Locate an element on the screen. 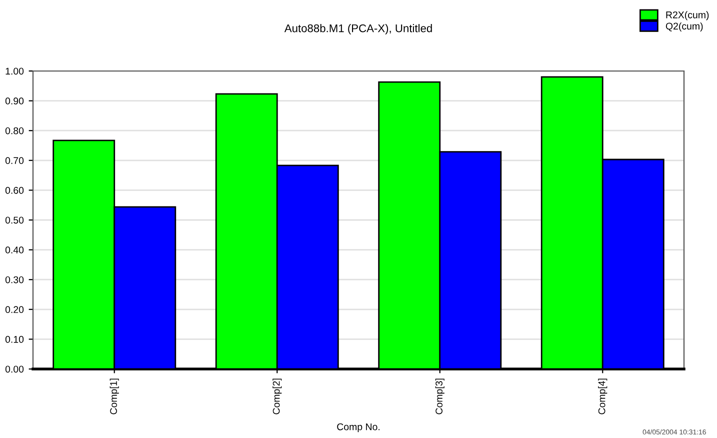 This screenshot has width=717, height=438. x-tick-label: Comp[4] is located at coordinates (603, 396).